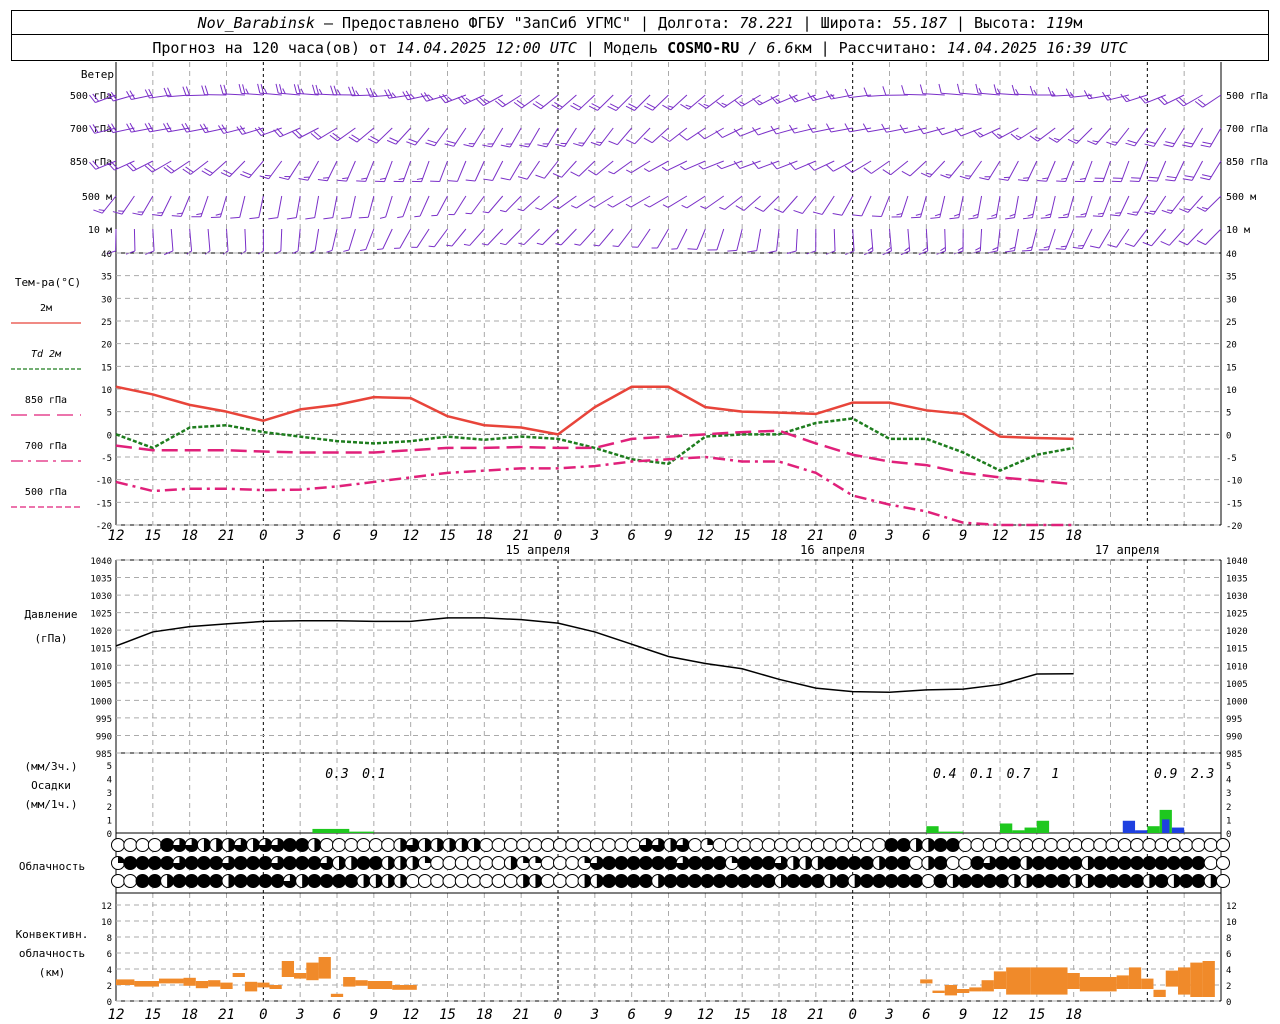 The height and width of the screenshot is (1024, 1280). I want to click on temp-y-tick: -5, so click(106, 459).